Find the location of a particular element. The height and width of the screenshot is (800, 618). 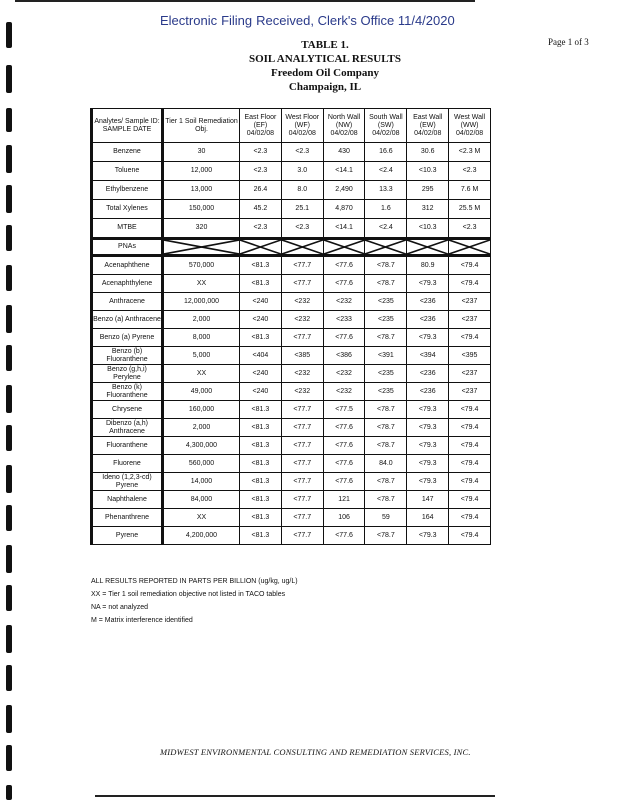

result-cell: 14,000 is located at coordinates (201, 481).